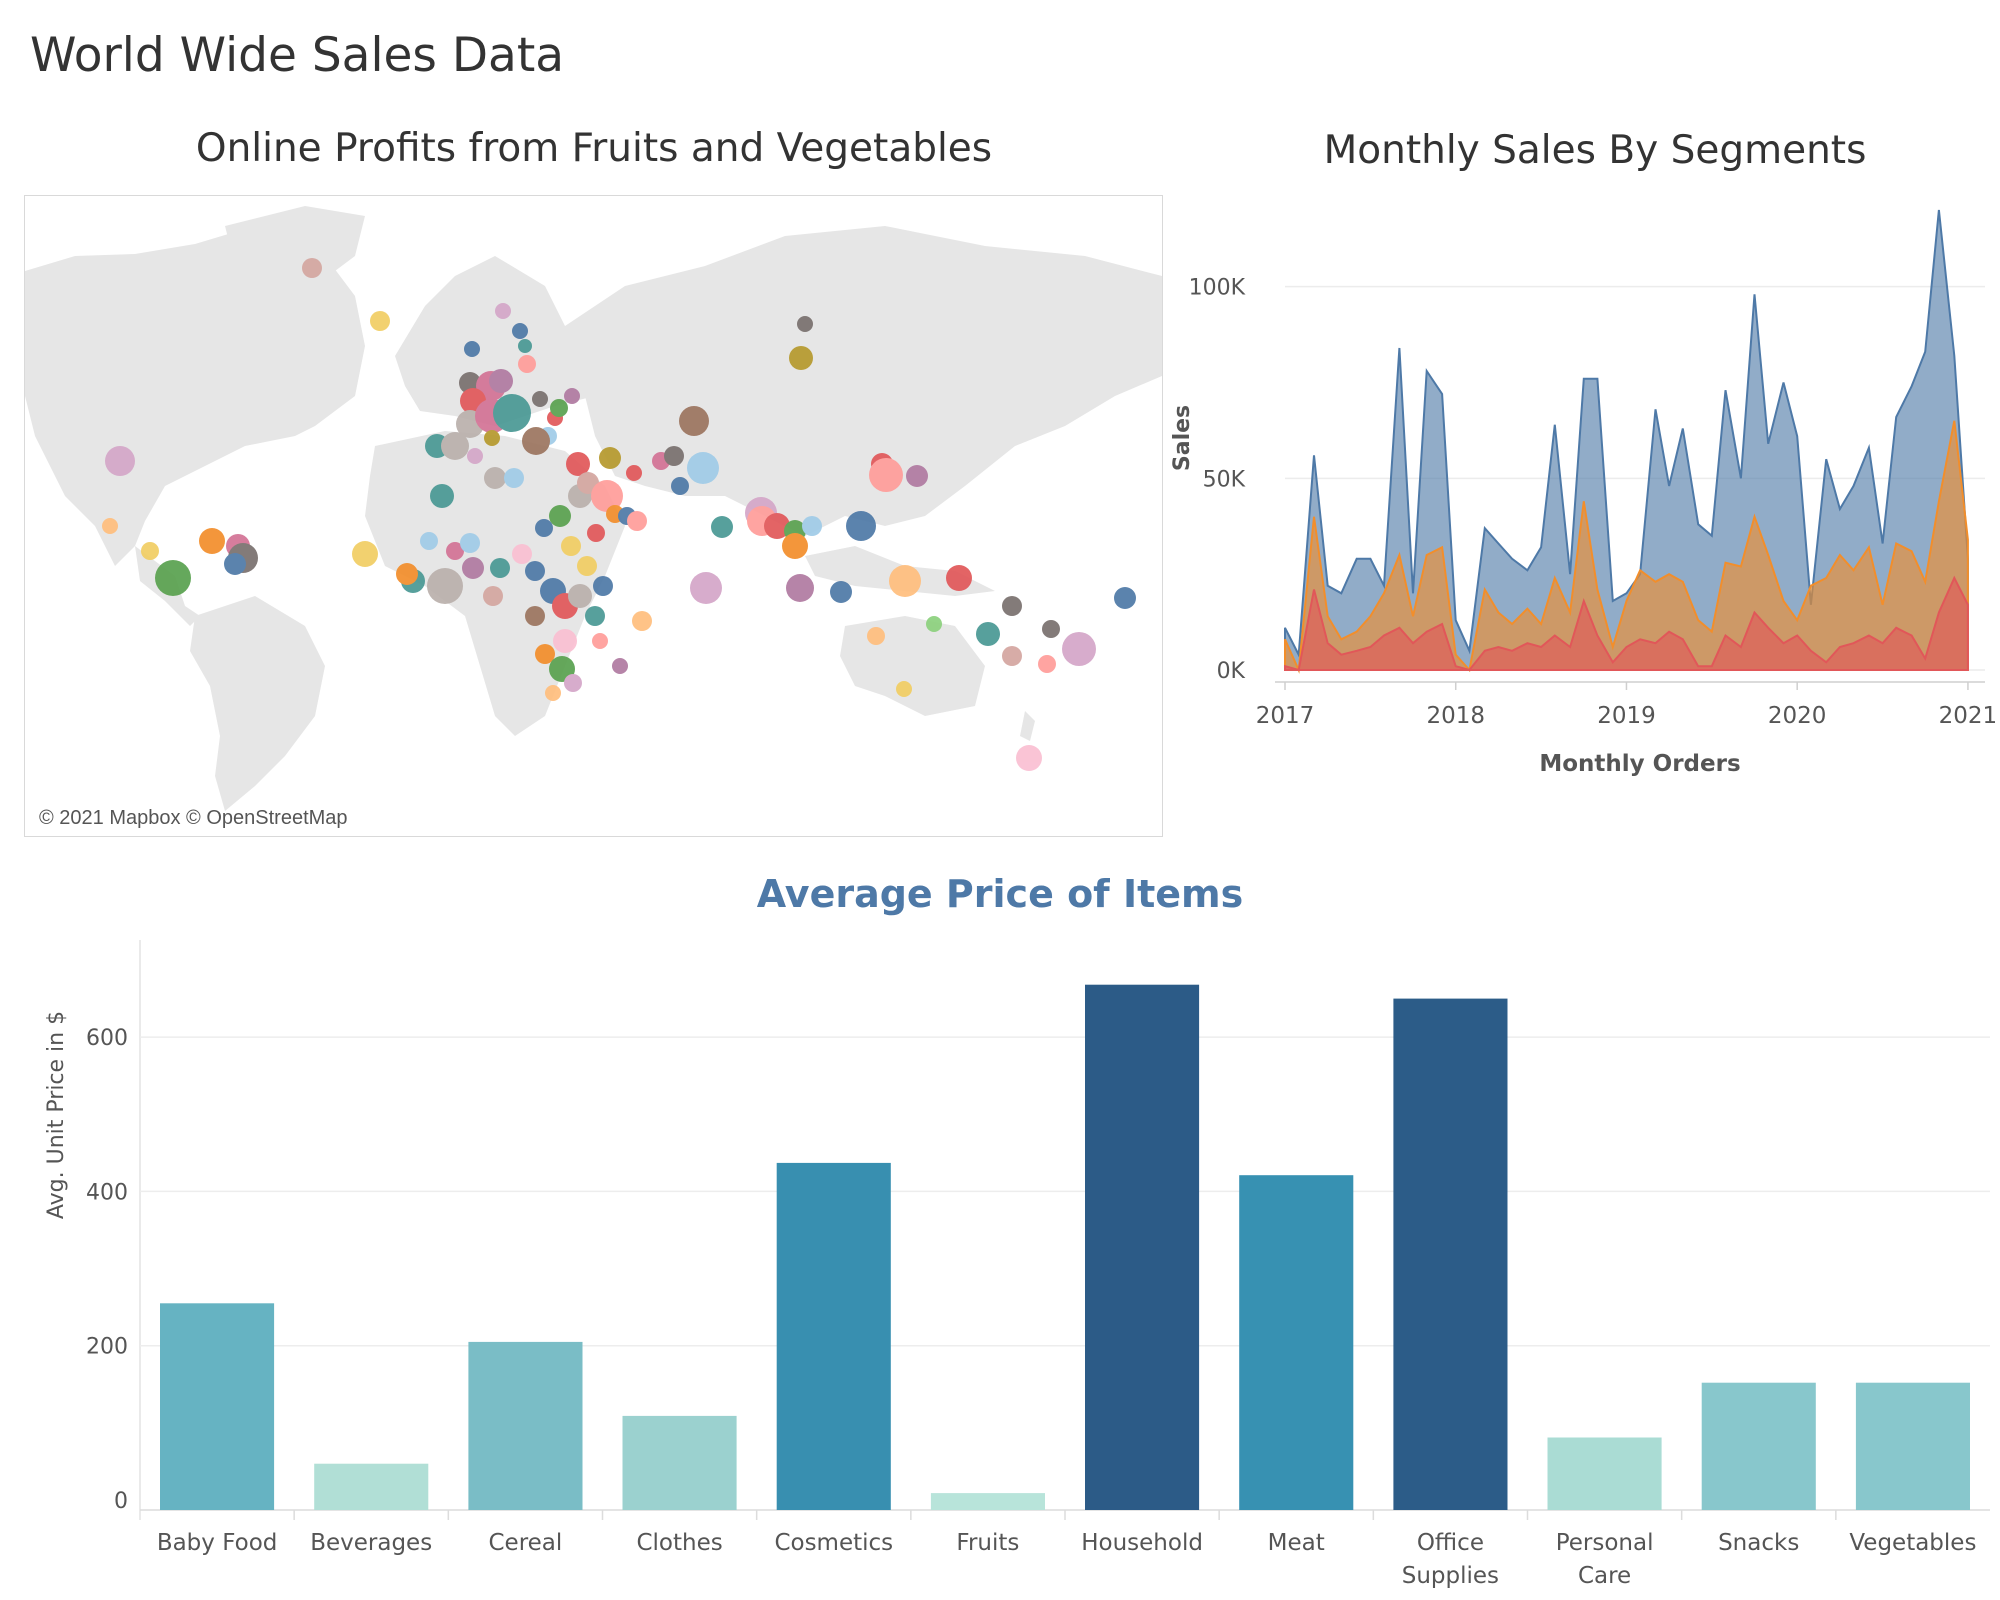 Image resolution: width=2000 pixels, height=1600 pixels. I want to click on area-series, so click(1626, 441).